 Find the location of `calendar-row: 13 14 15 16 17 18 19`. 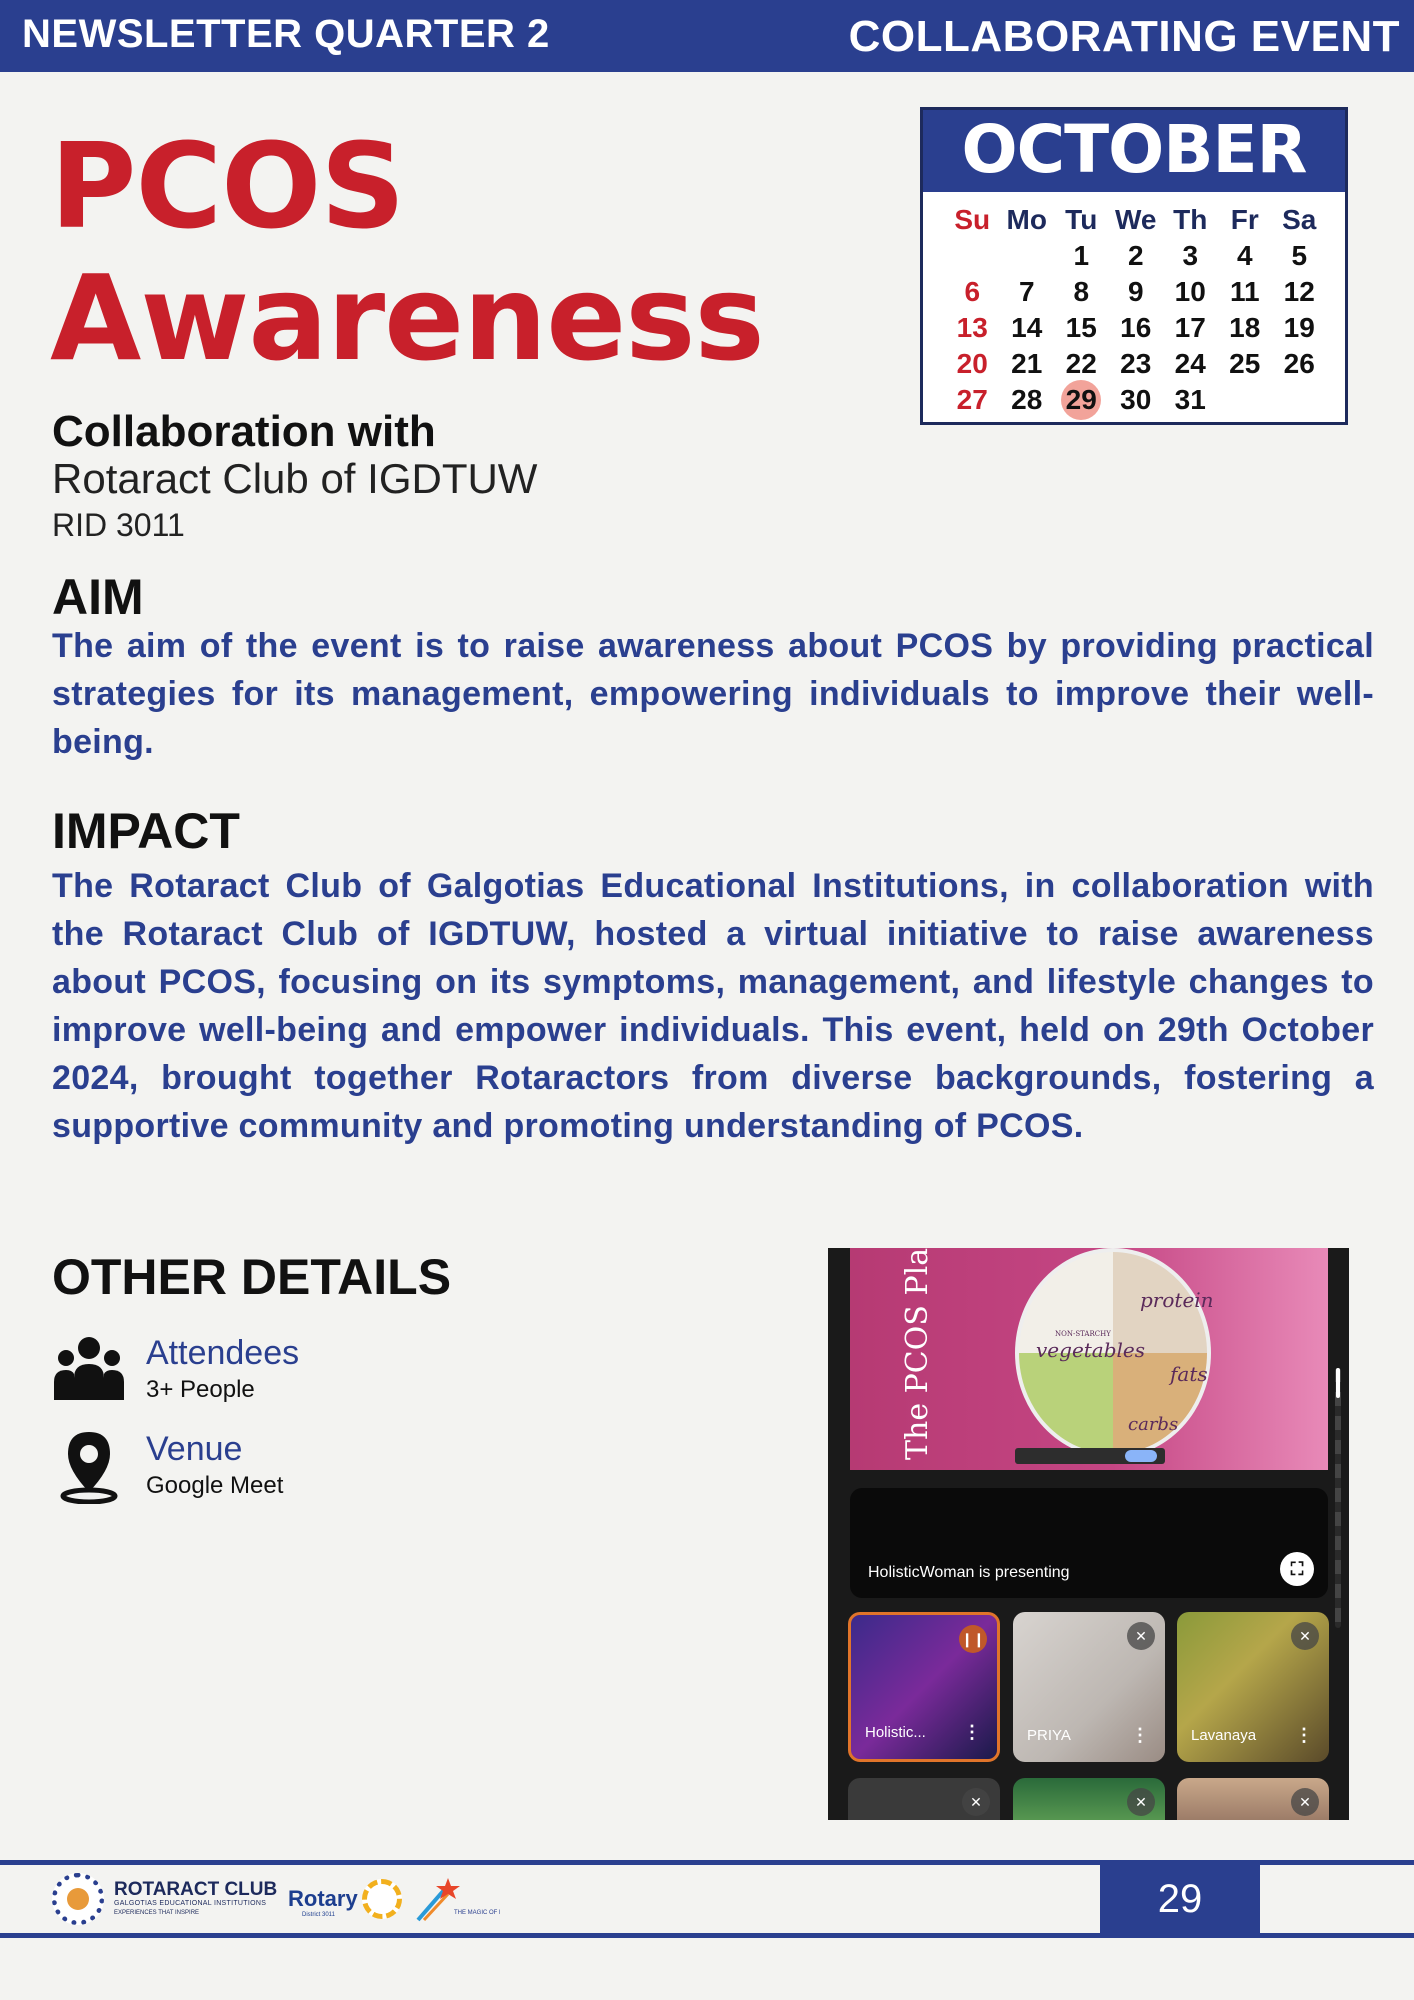

calendar-row: 13 14 15 16 17 18 19 is located at coordinates (1136, 328).